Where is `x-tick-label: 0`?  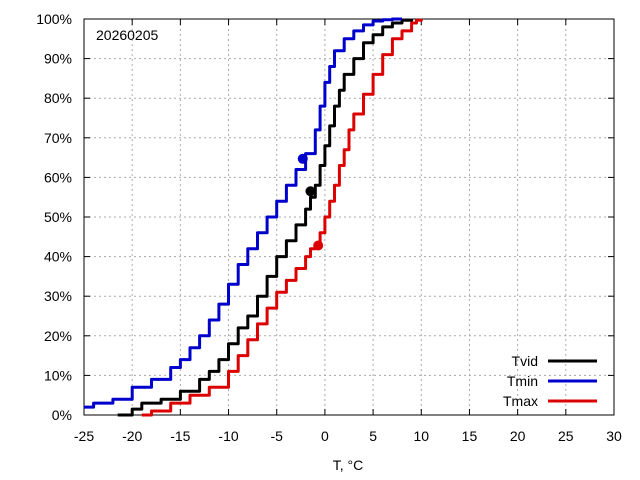 x-tick-label: 0 is located at coordinates (325, 436).